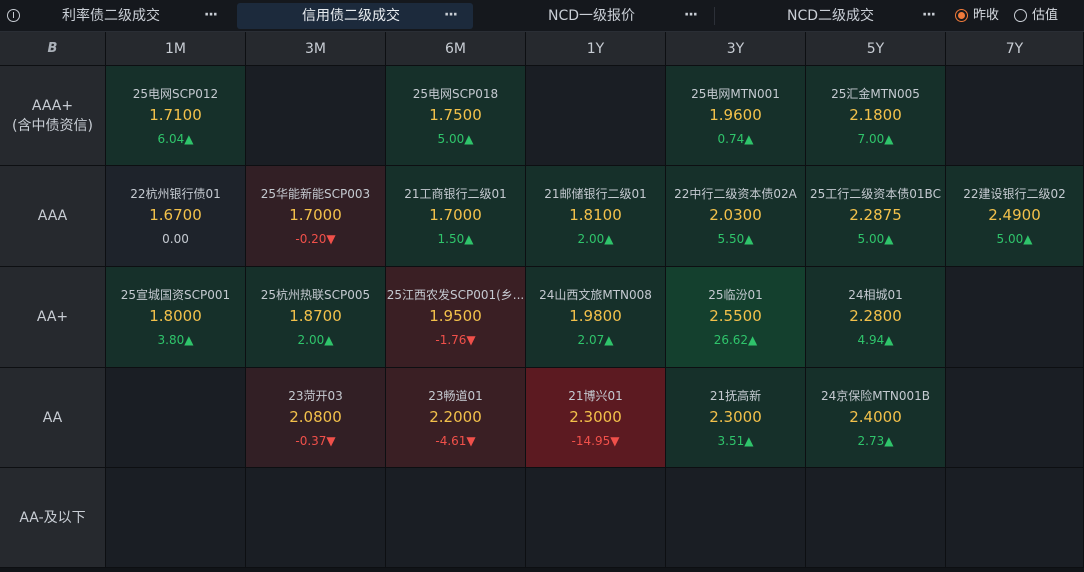 Image resolution: width=1084 pixels, height=572 pixels. Describe the element at coordinates (175, 340) in the screenshot. I see `bond-change: 3.80▲` at that location.